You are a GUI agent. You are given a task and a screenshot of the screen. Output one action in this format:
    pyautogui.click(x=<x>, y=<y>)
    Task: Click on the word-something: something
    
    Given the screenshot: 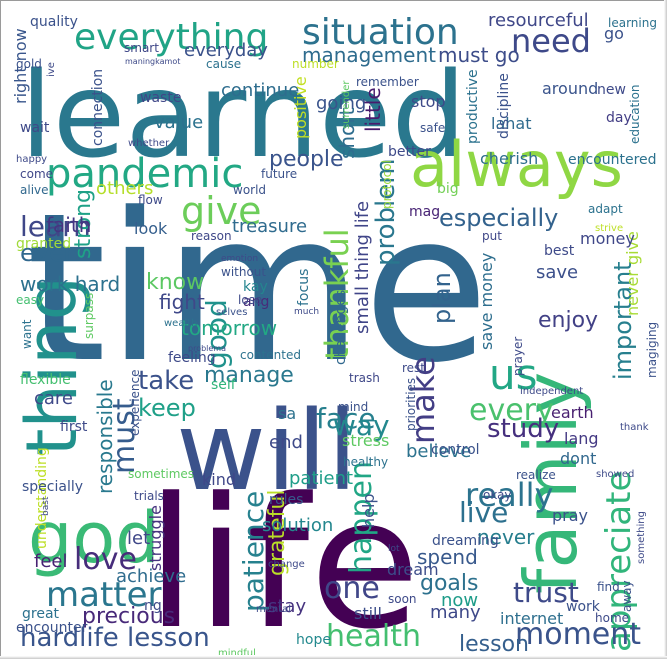 What is the action you would take?
    pyautogui.click(x=641, y=537)
    